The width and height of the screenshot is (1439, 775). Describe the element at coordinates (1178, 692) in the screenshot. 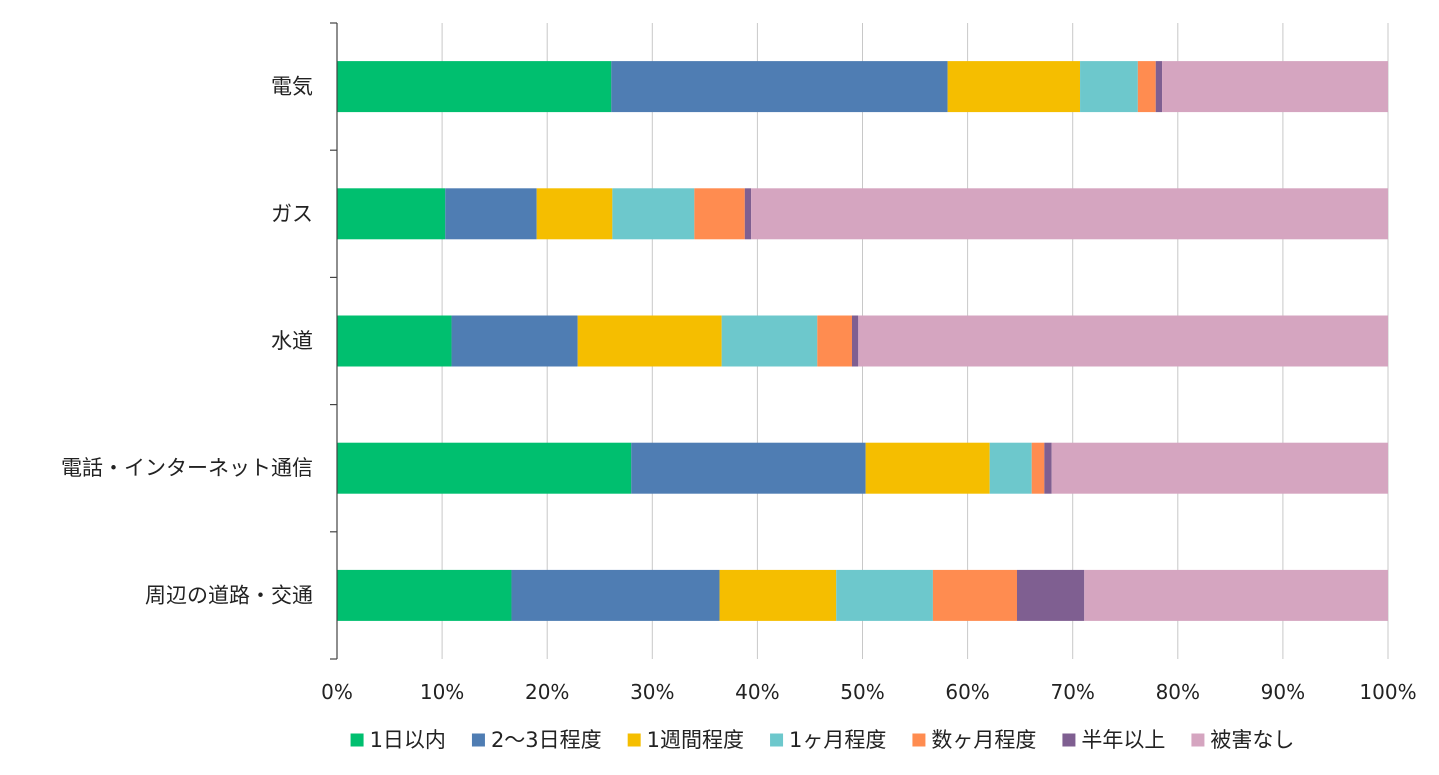

I see `x-tick-label: 80%` at that location.